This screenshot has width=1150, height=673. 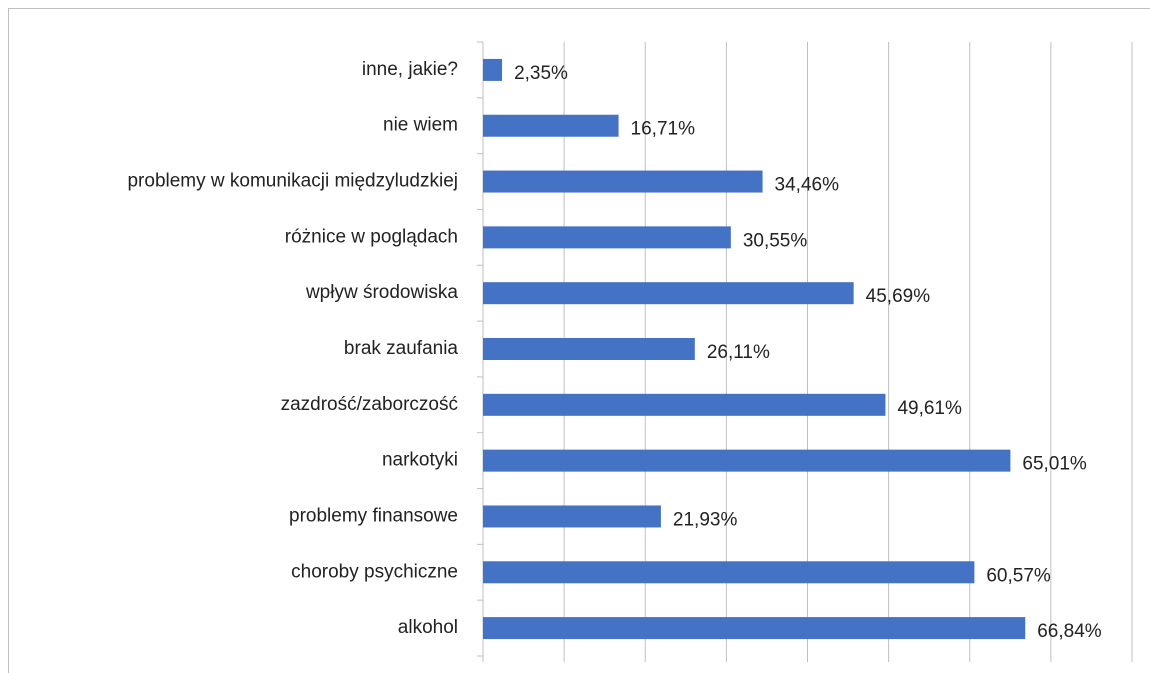 What do you see at coordinates (541, 73) in the screenshot?
I see `data-label: 2,35%` at bounding box center [541, 73].